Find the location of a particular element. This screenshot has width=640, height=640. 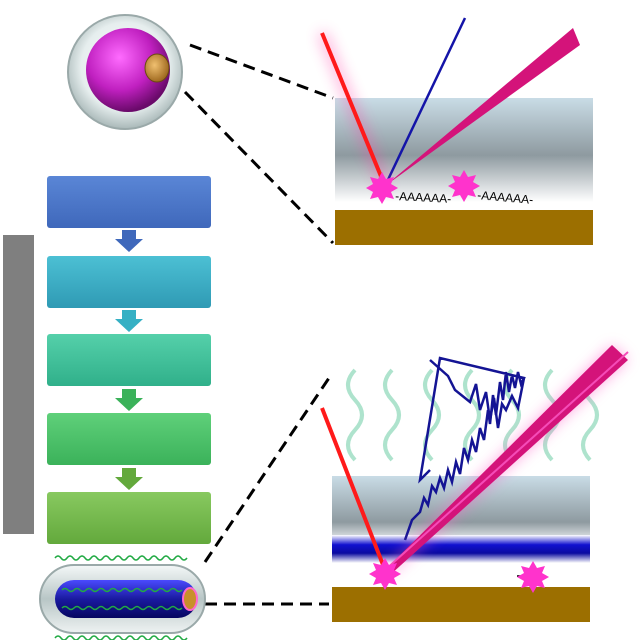

incident-laser-bottom is located at coordinates (353, 489).